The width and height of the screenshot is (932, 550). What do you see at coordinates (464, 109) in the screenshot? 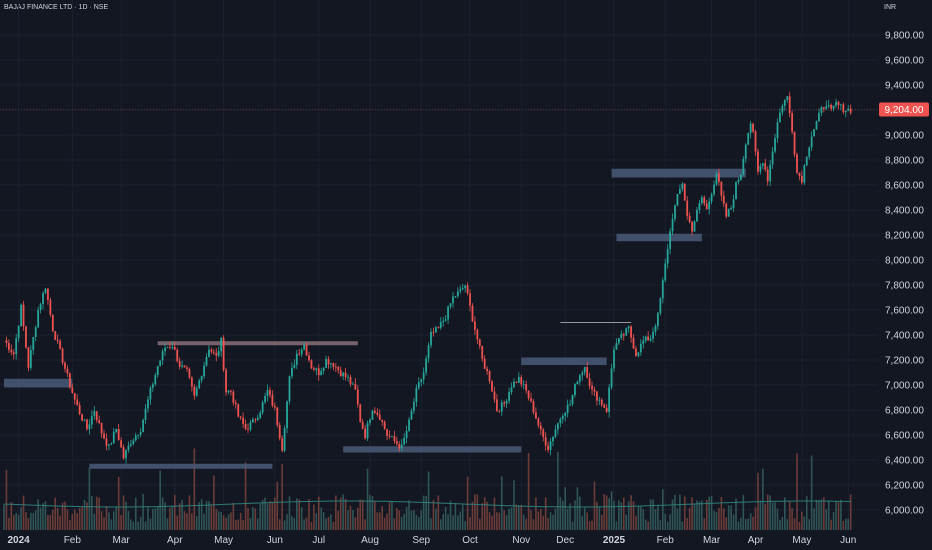
I see `current-price-badge: 9,204.00` at bounding box center [464, 109].